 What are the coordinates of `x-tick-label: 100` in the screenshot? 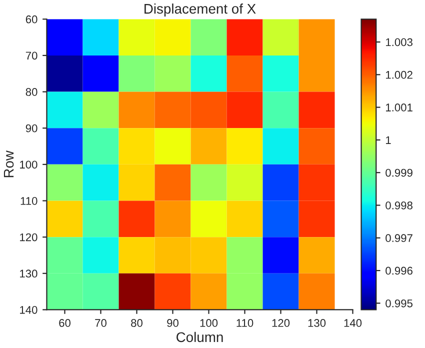 It's located at (209, 323).